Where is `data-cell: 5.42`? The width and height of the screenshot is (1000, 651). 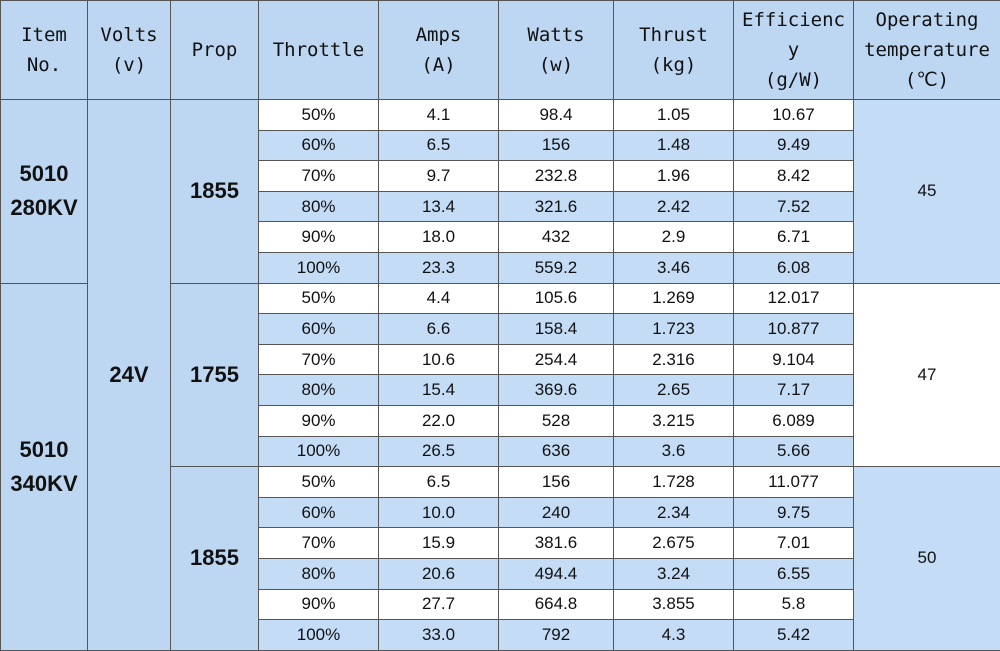
data-cell: 5.42 is located at coordinates (793, 635).